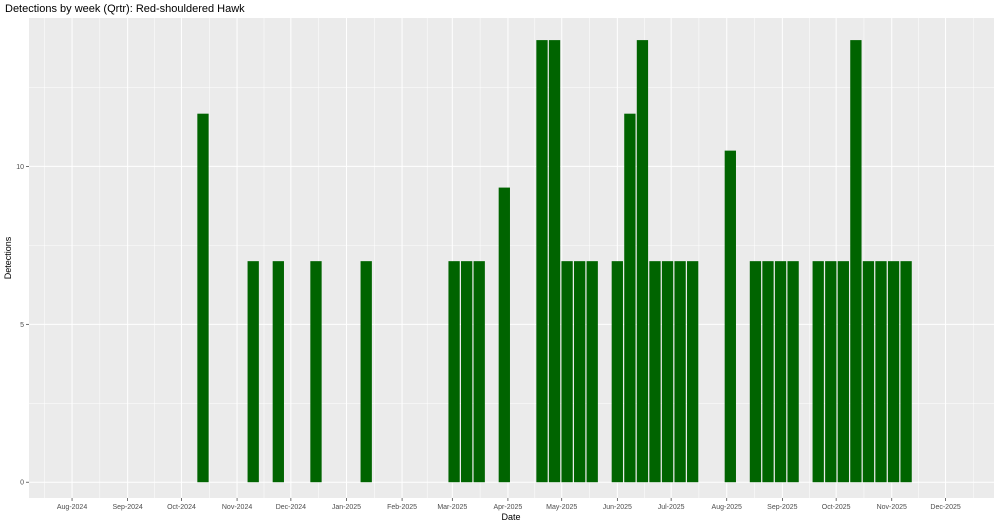  I want to click on y-tick-label: 0, so click(22, 483).